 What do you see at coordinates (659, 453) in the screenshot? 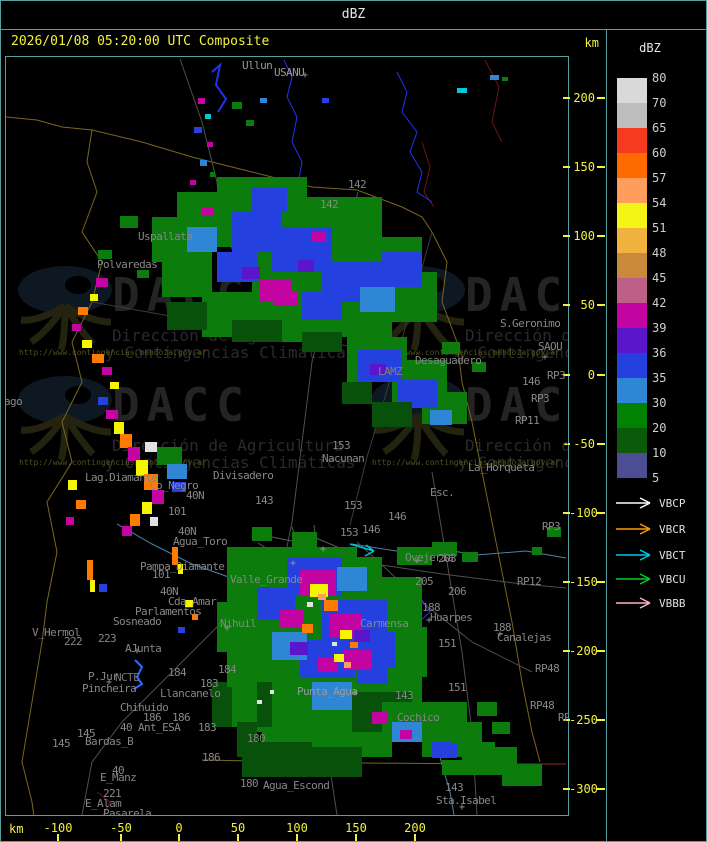
I see `colorbar-tick-label: 10` at bounding box center [659, 453].